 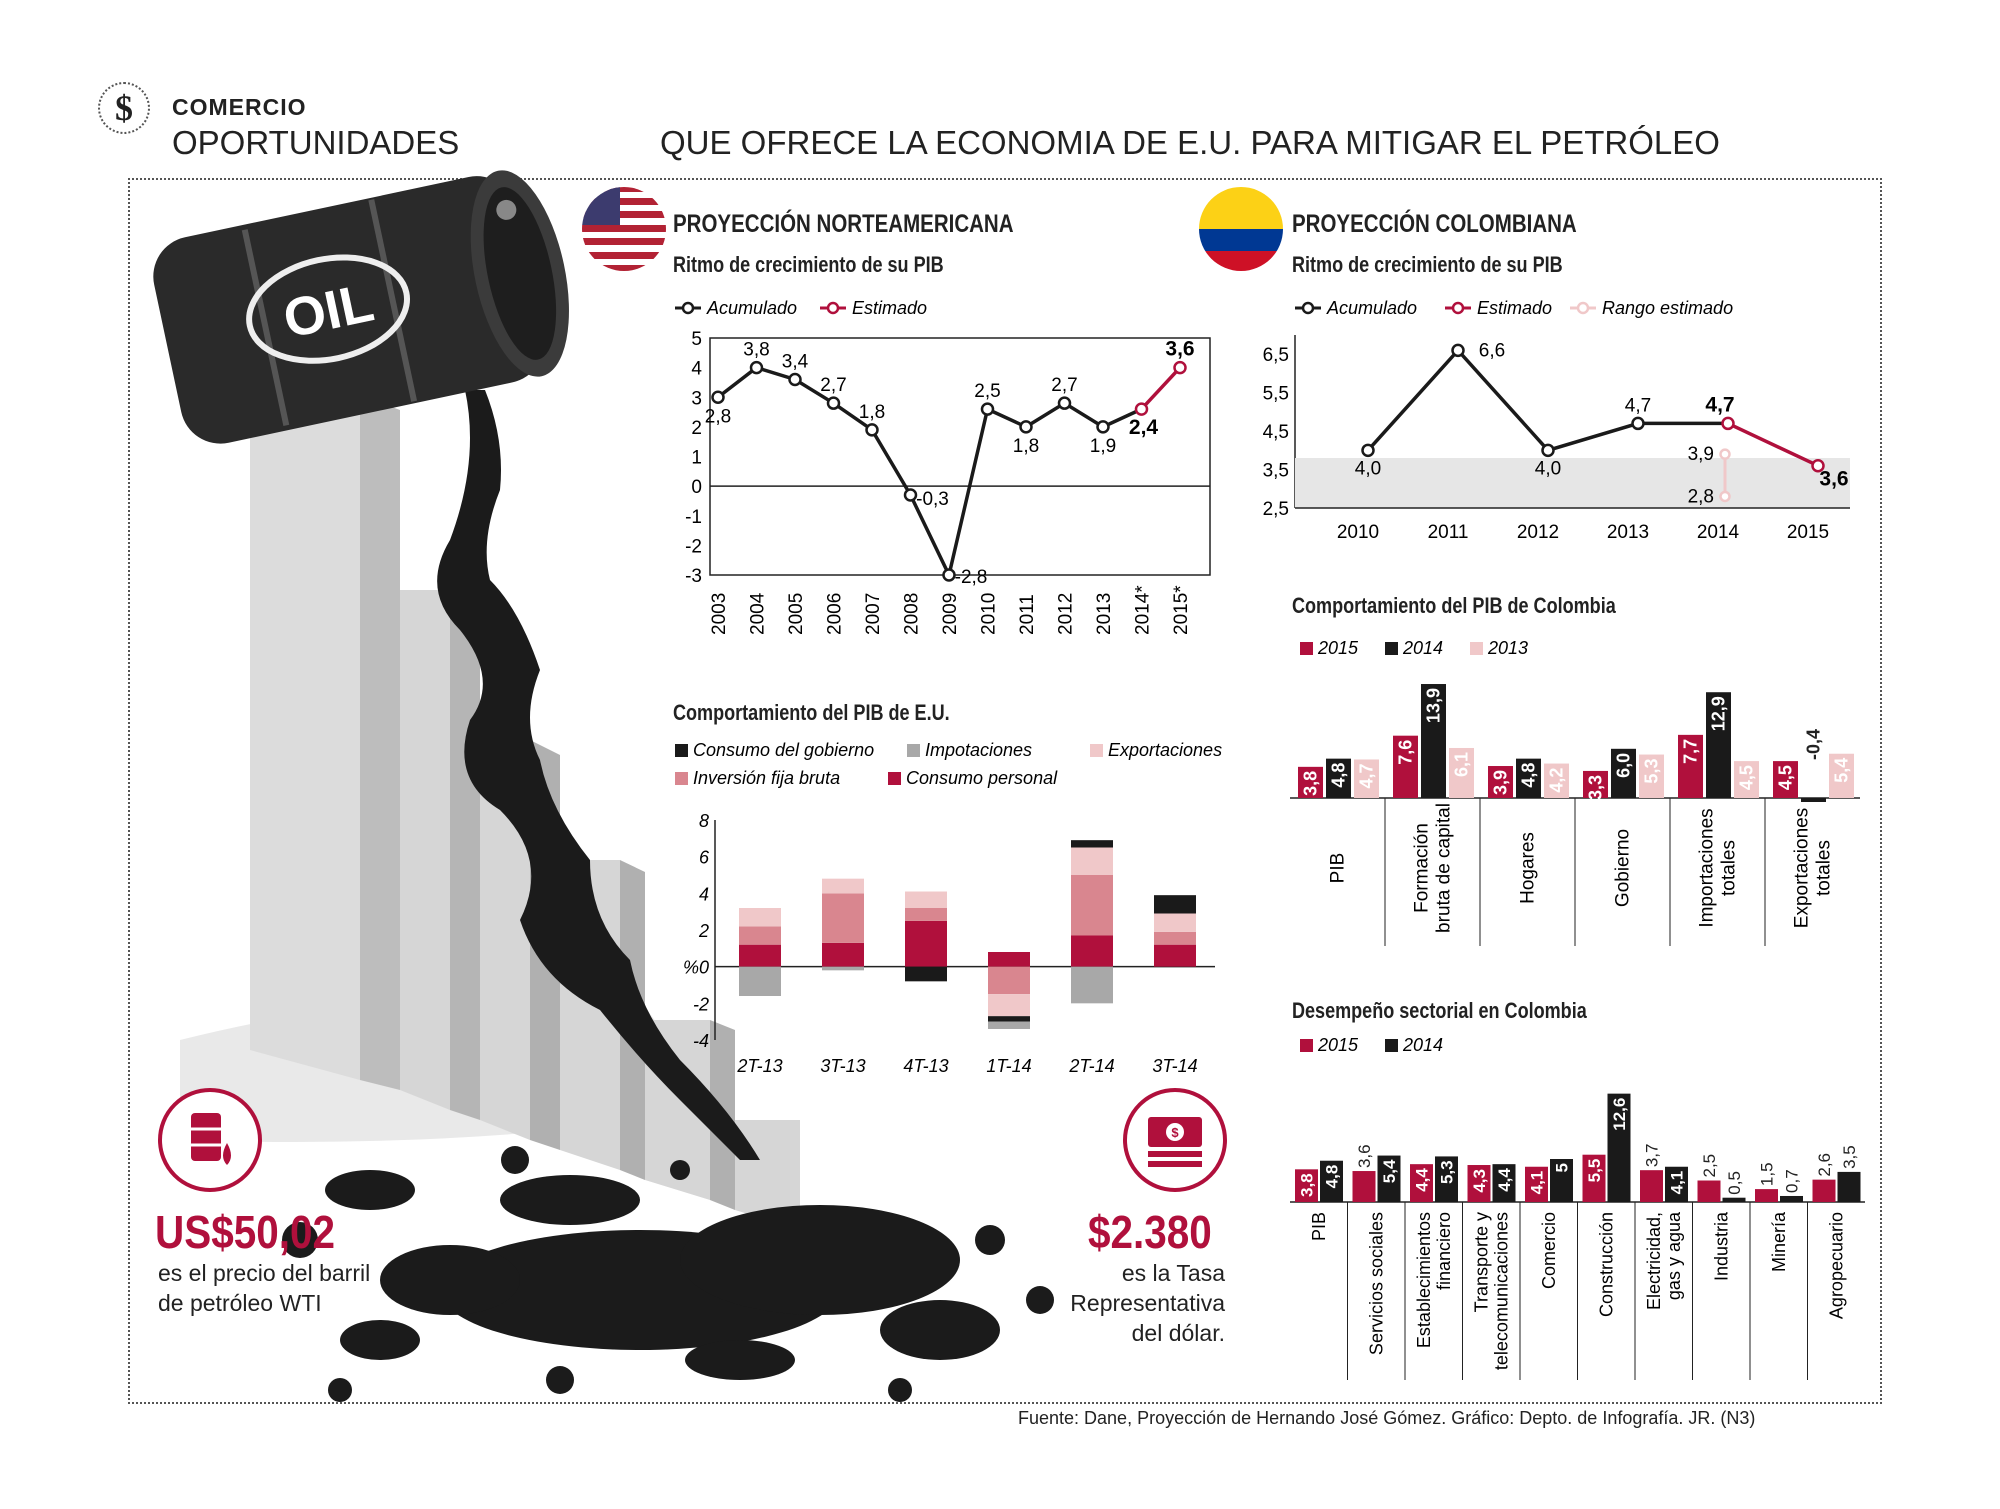 I want to click on us-xtick: 2003, so click(x=719, y=614).